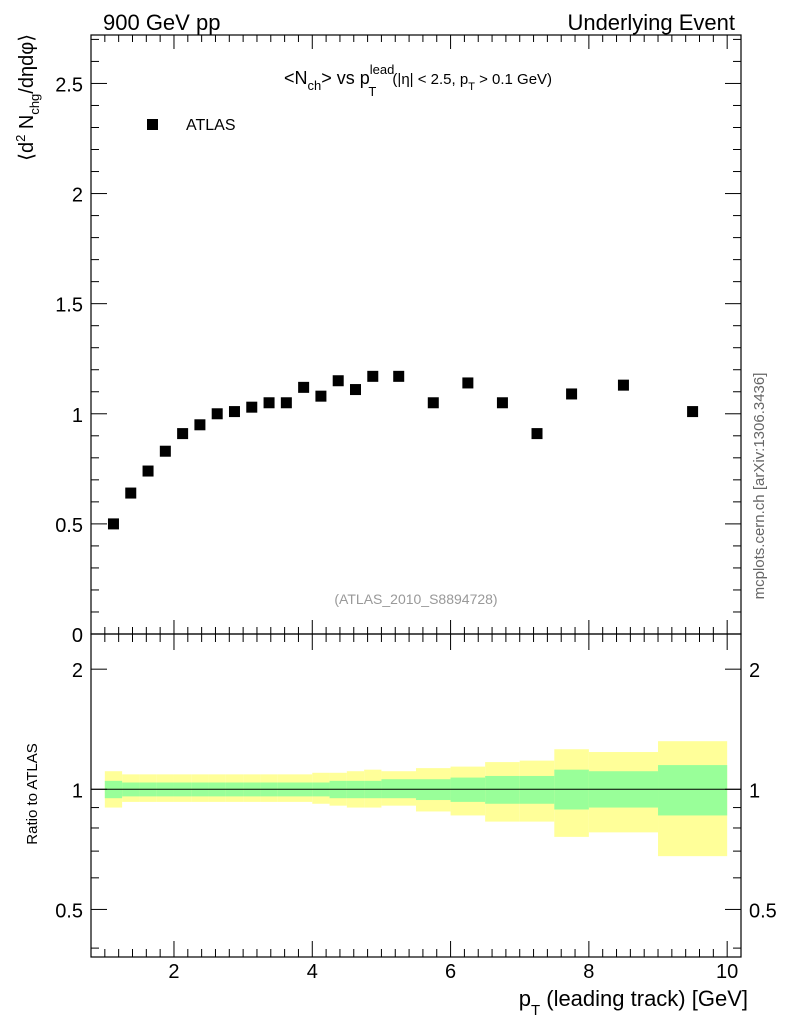  What do you see at coordinates (69, 526) in the screenshot?
I see `main-y-tick-label: 0.5` at bounding box center [69, 526].